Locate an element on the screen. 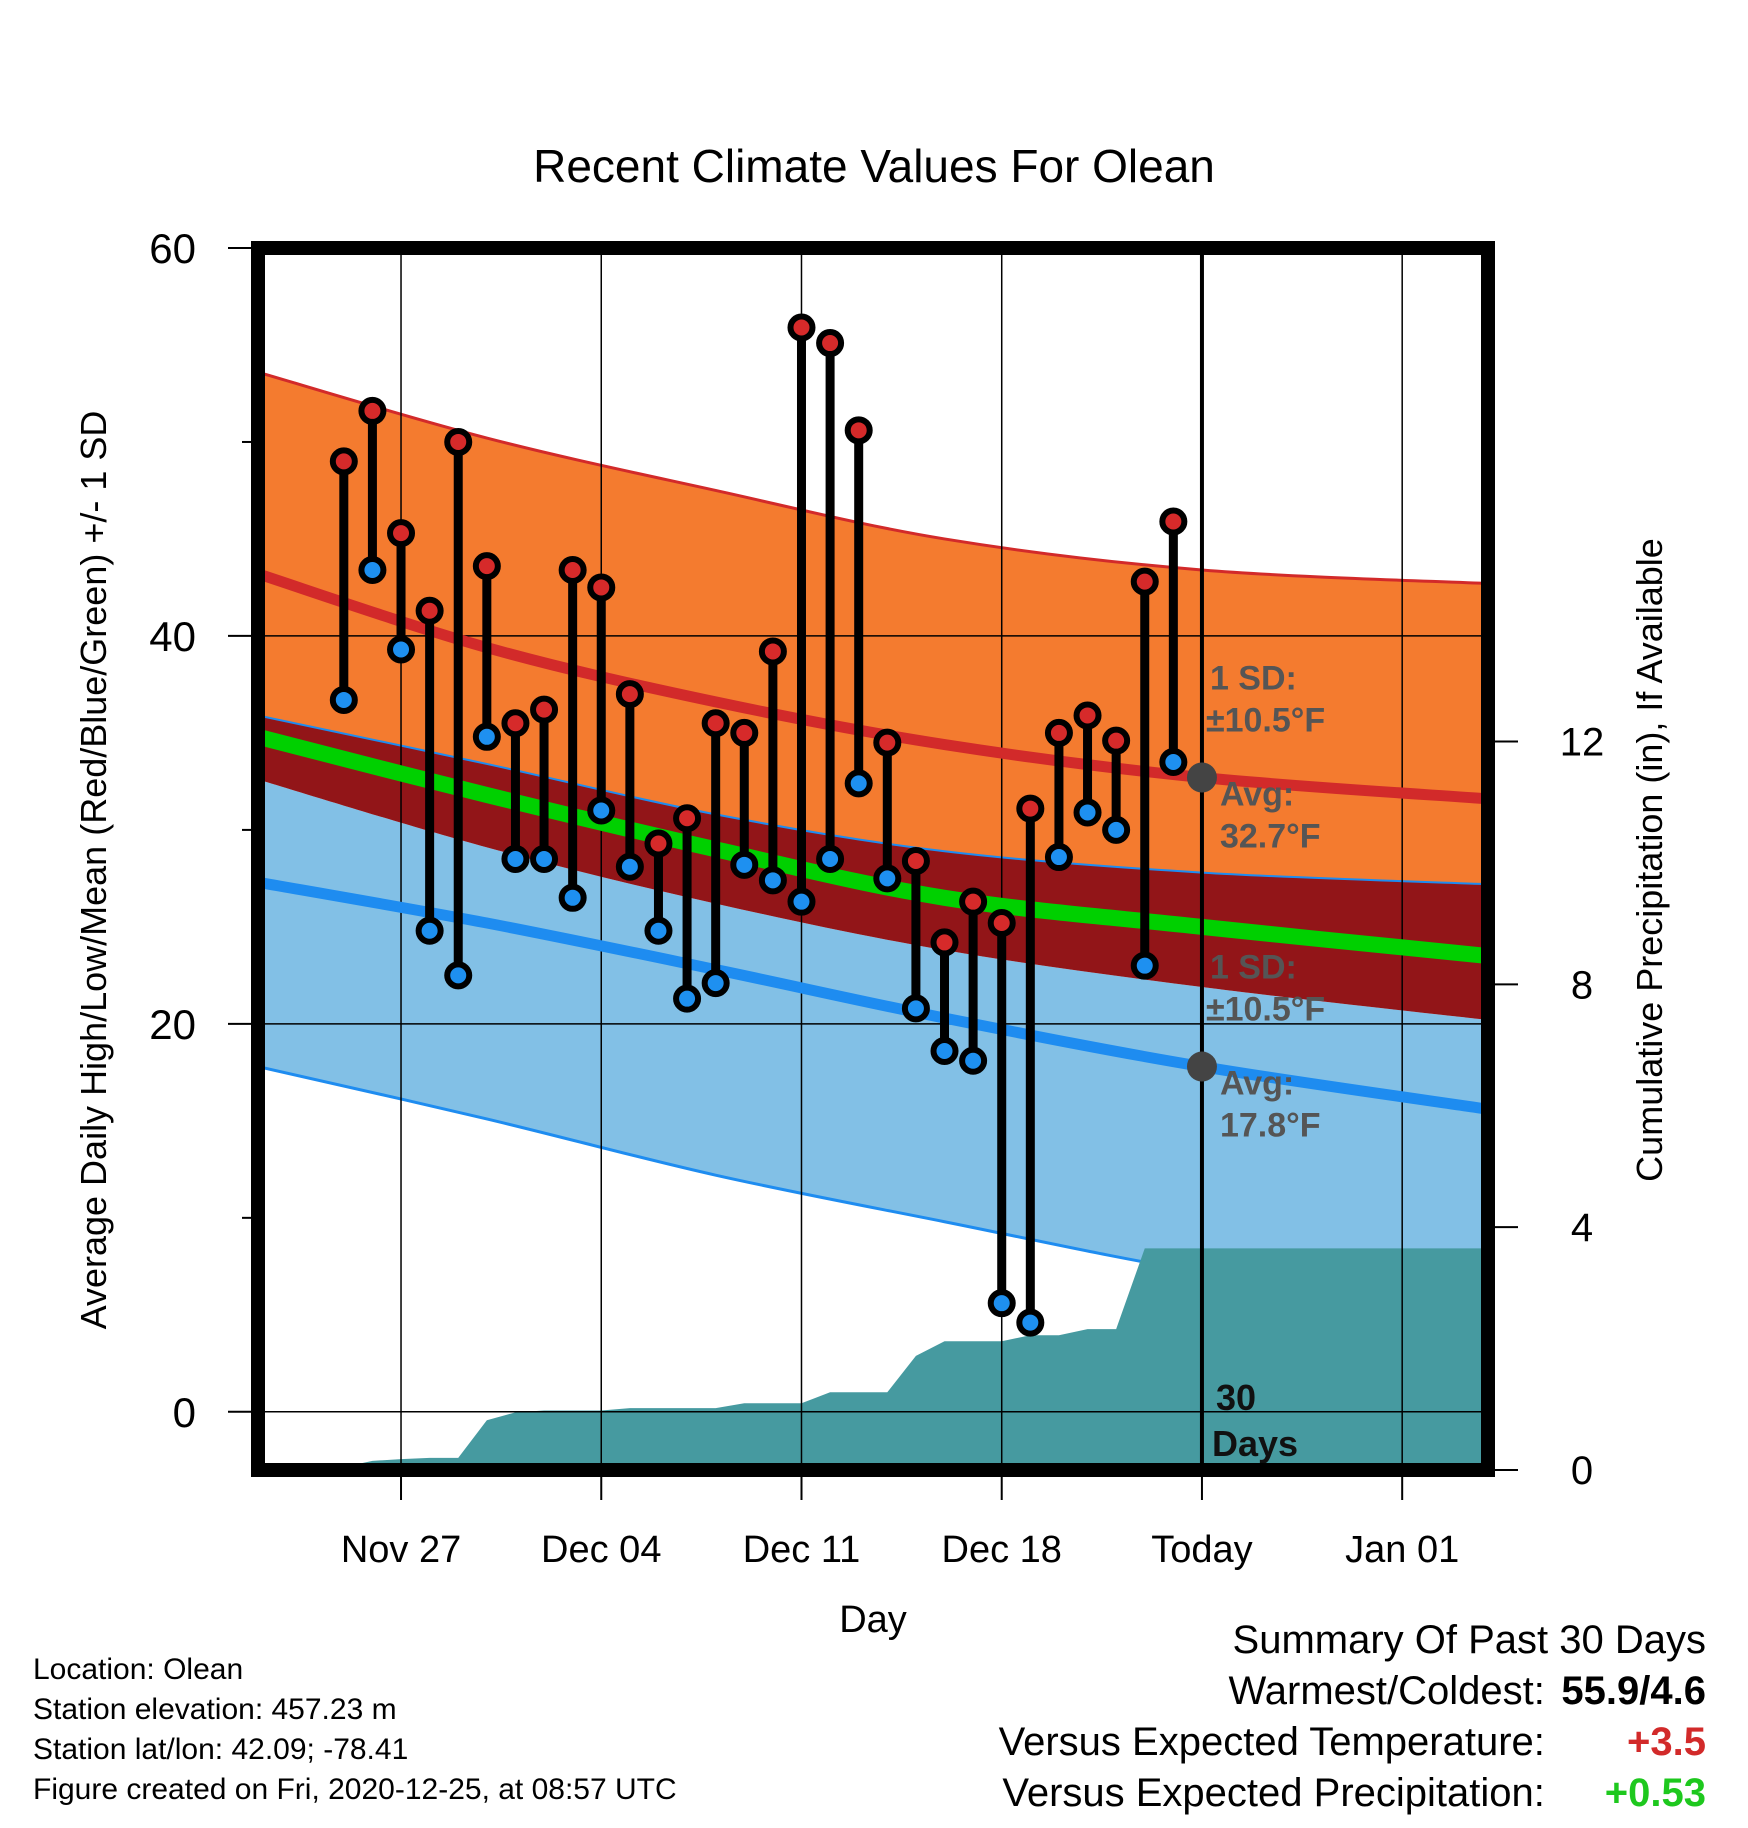 The width and height of the screenshot is (1748, 1828). precipitation-area is located at coordinates (887, 1359).